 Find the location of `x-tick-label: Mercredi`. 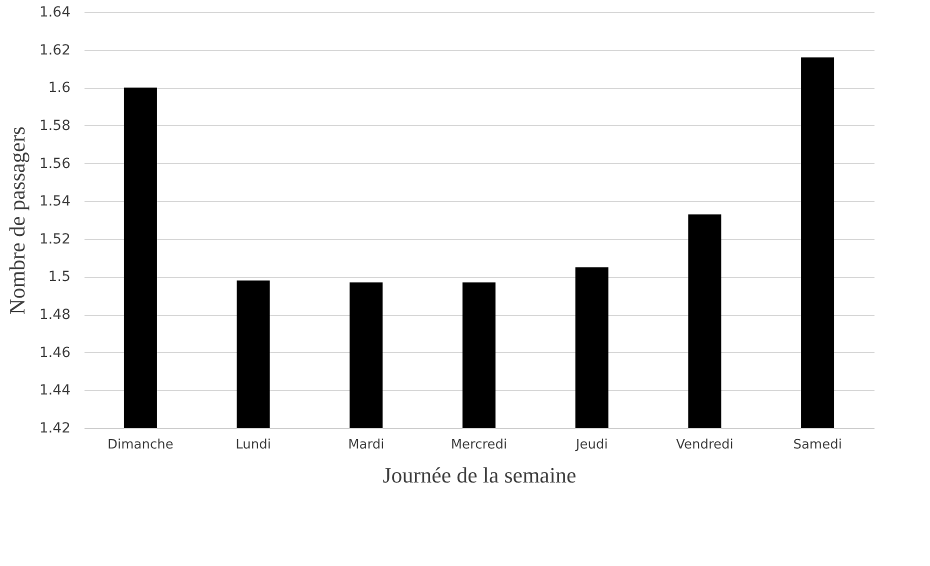

x-tick-label: Mercredi is located at coordinates (479, 445).